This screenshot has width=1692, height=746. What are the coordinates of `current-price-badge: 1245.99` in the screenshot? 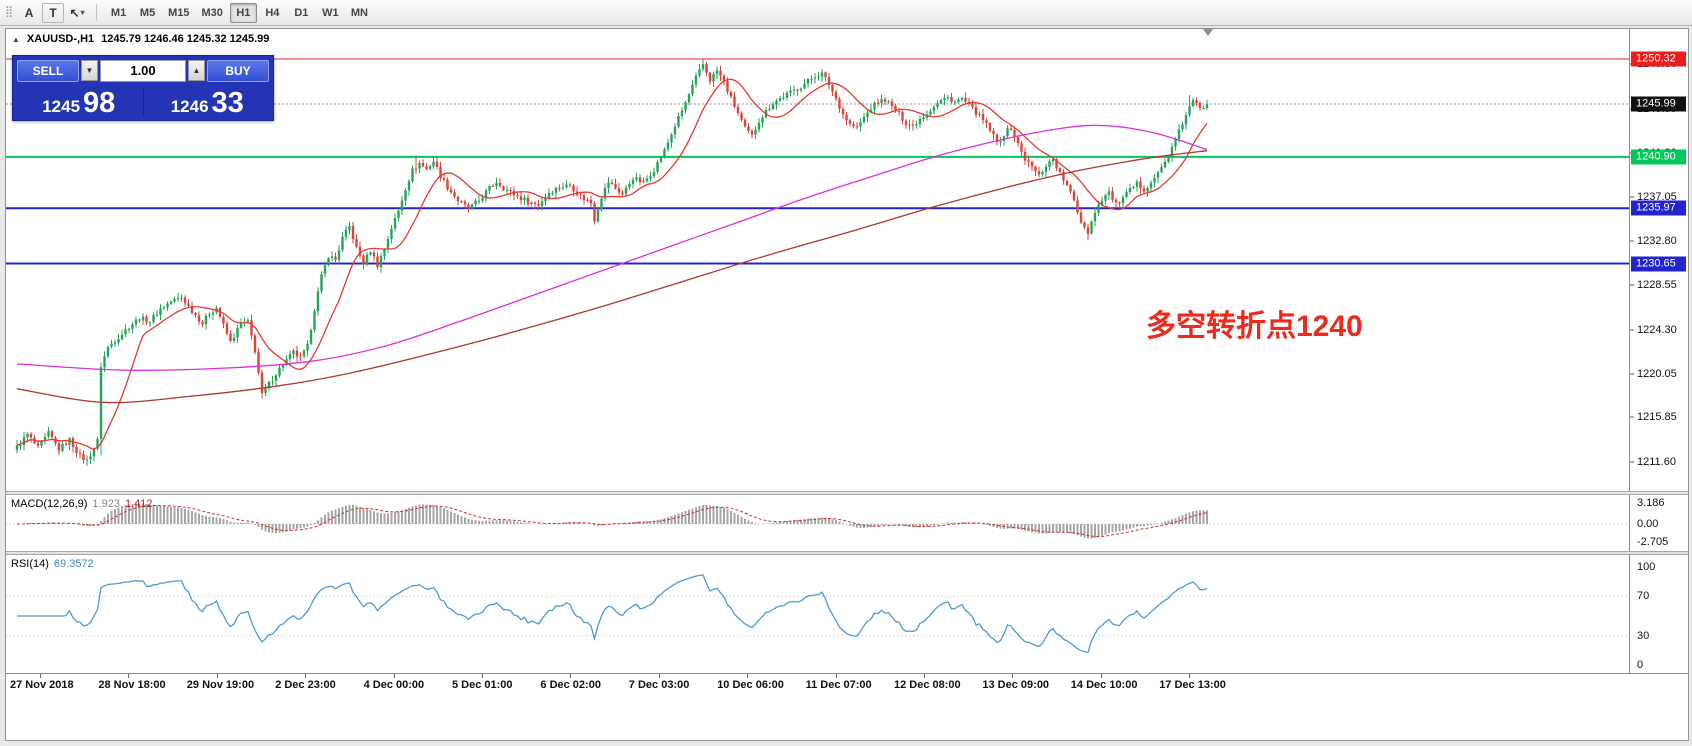 It's located at (1658, 104).